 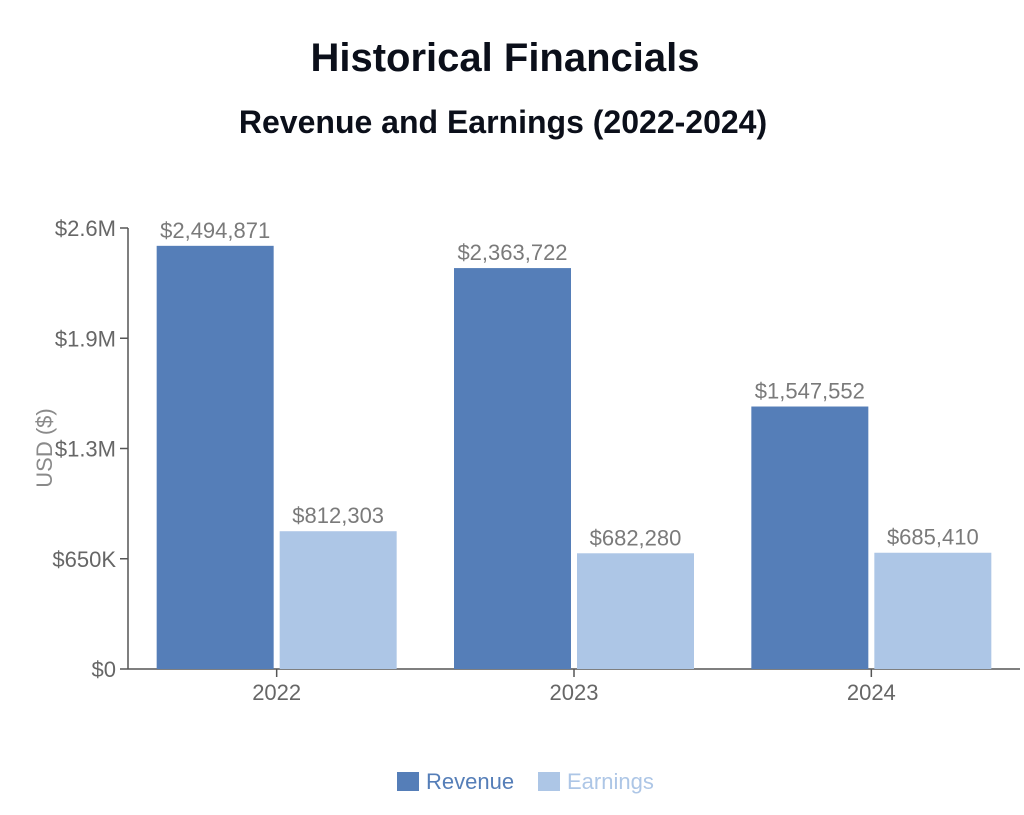 I want to click on earnings-bar-2023, so click(x=635, y=611).